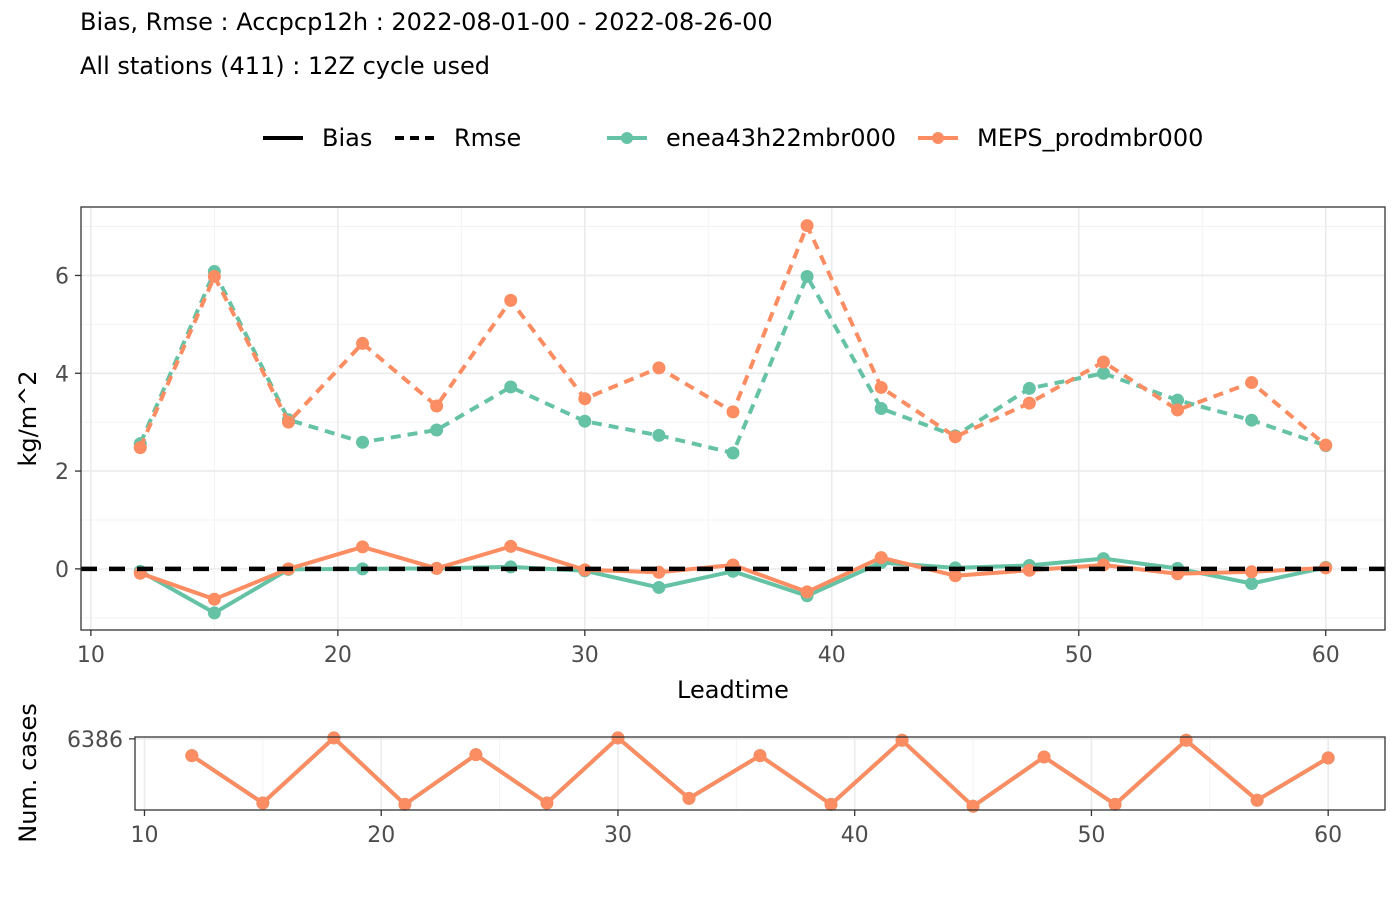  I want to click on legend: Bias Rmse enea43h22mbr000 MEPS_prodmbr000, so click(733, 138).